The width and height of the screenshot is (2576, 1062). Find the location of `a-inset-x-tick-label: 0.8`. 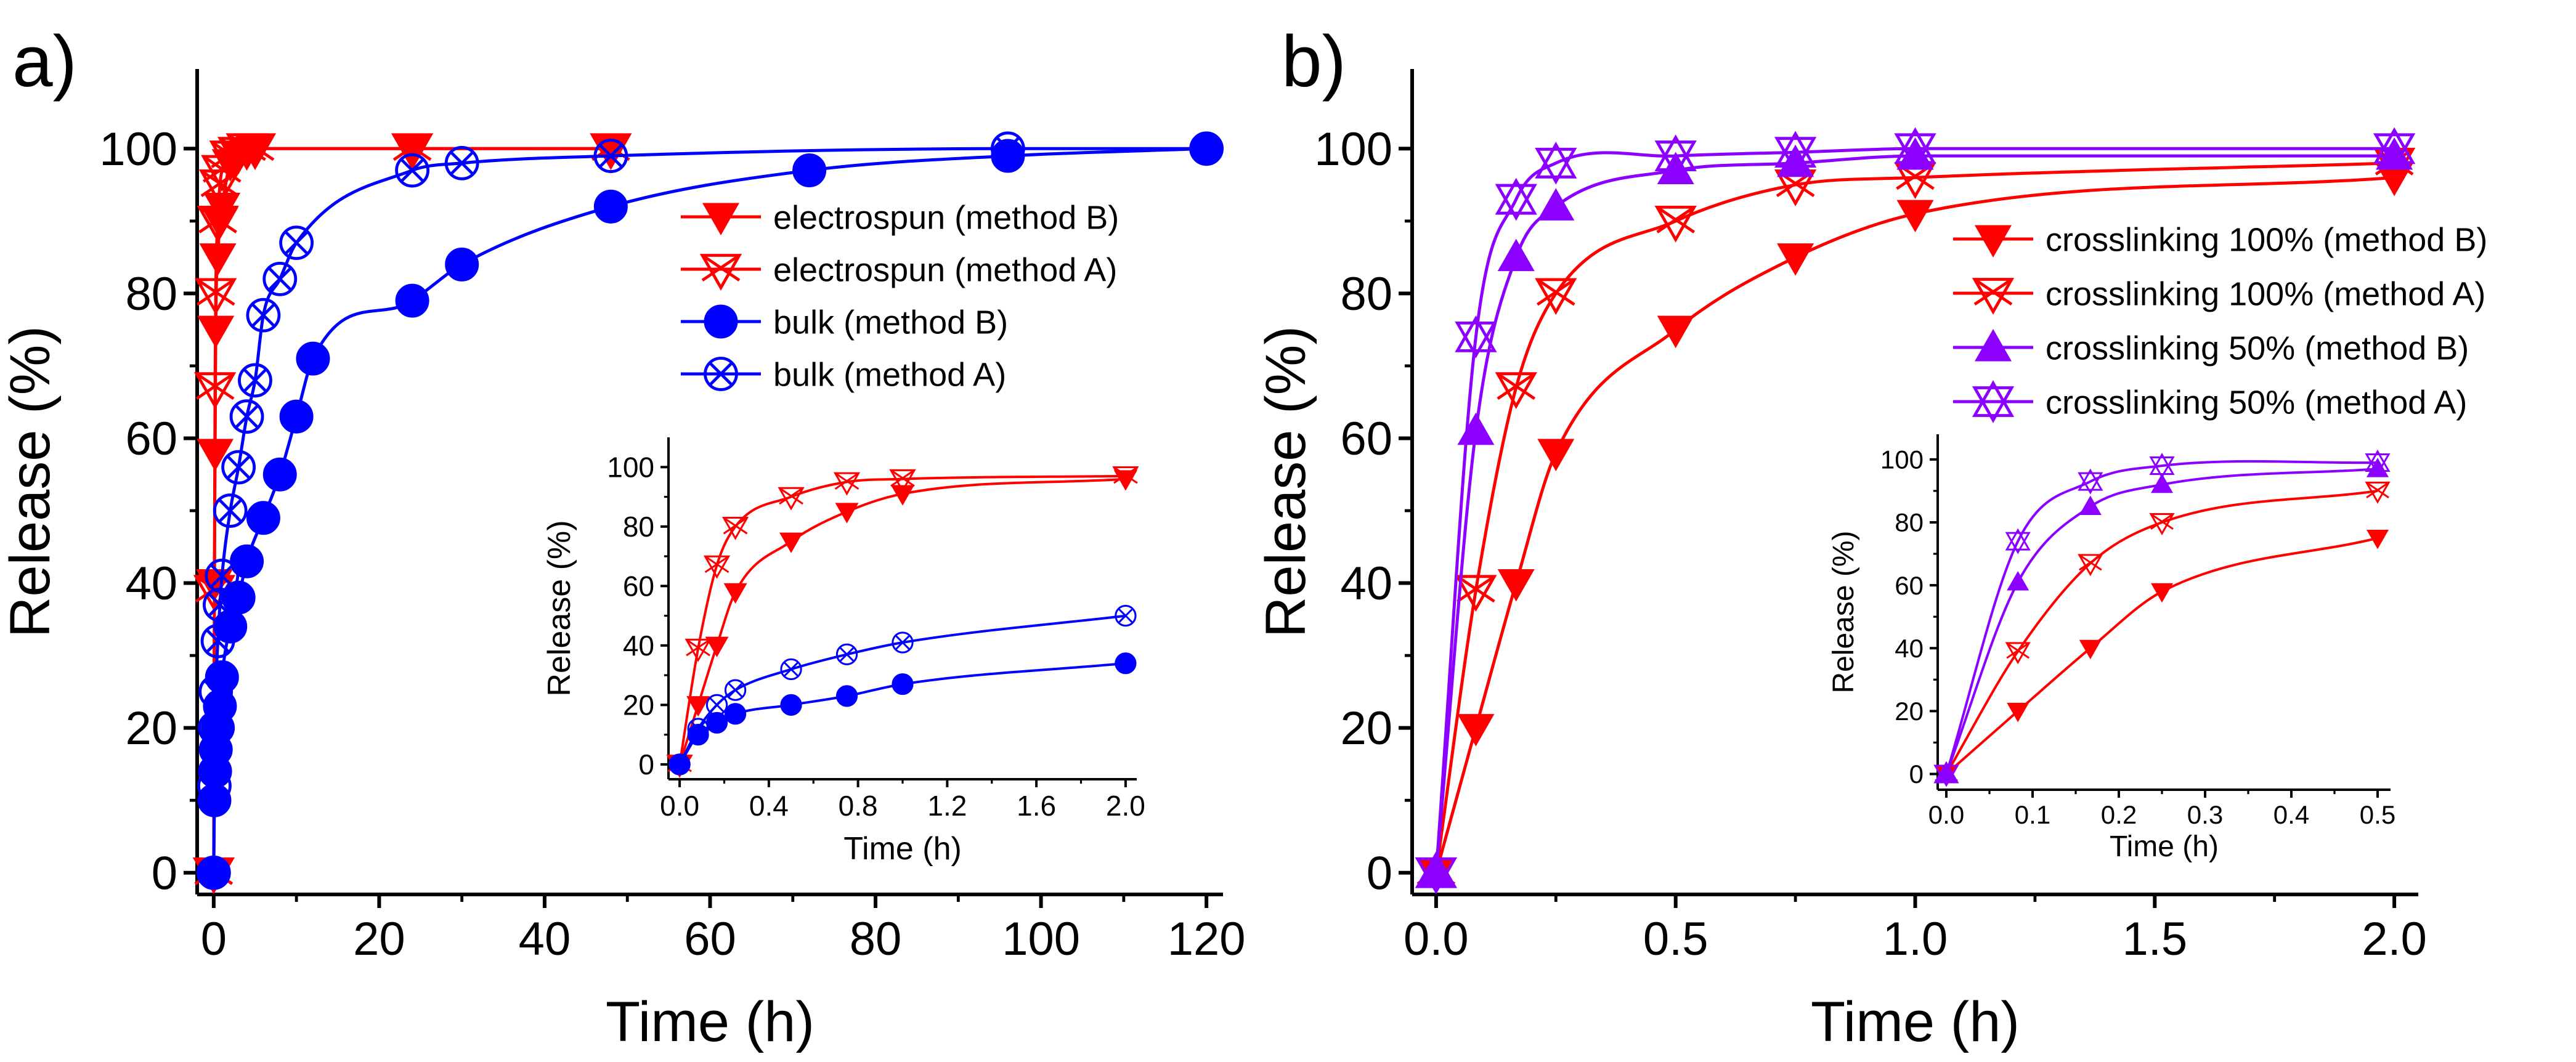

a-inset-x-tick-label: 0.8 is located at coordinates (858, 806).